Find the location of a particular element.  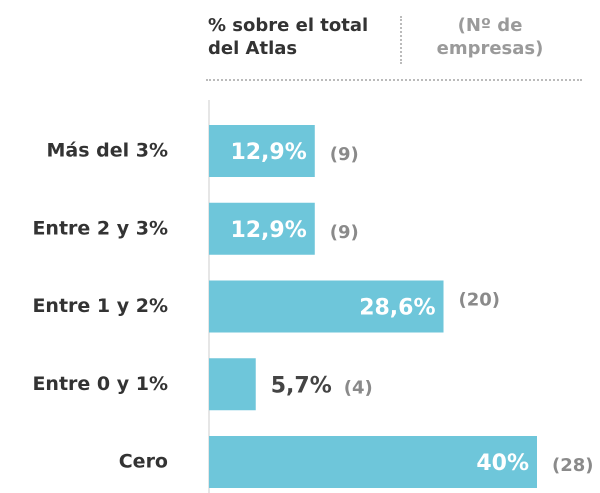

legend-header: % sobre el total del Atlas is located at coordinates (288, 37).